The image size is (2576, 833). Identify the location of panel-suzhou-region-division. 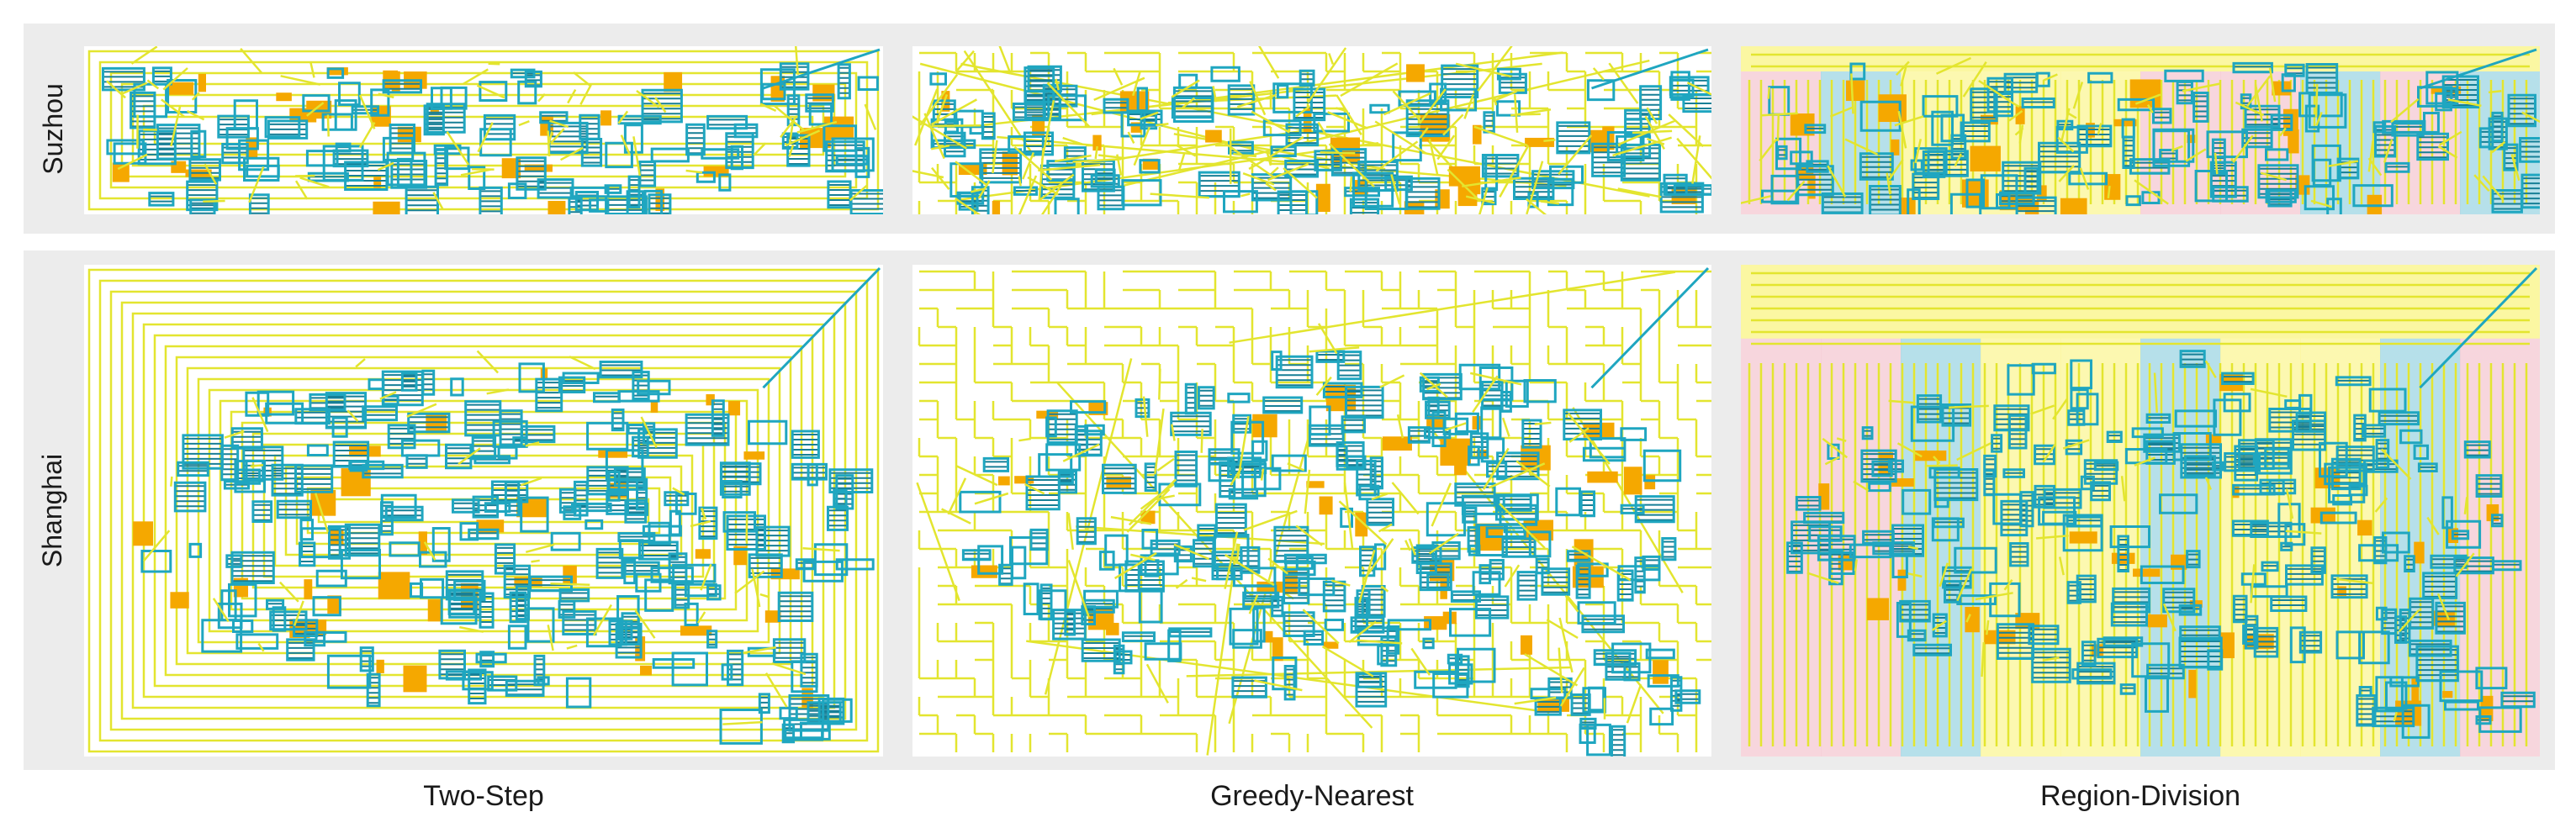
(2140, 130).